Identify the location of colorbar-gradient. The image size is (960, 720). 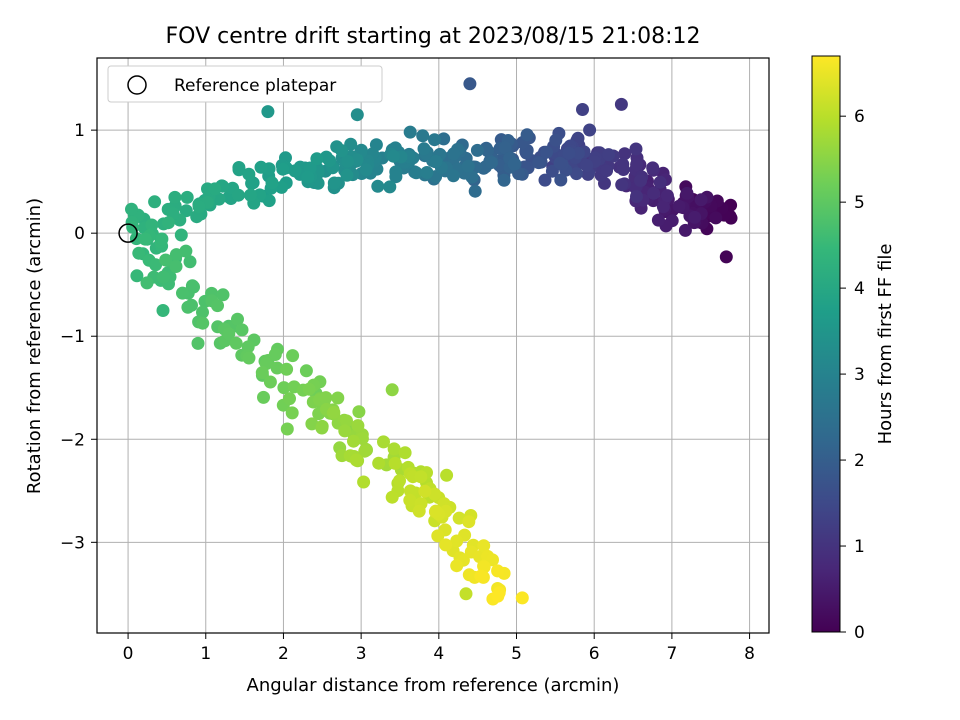
(826, 344).